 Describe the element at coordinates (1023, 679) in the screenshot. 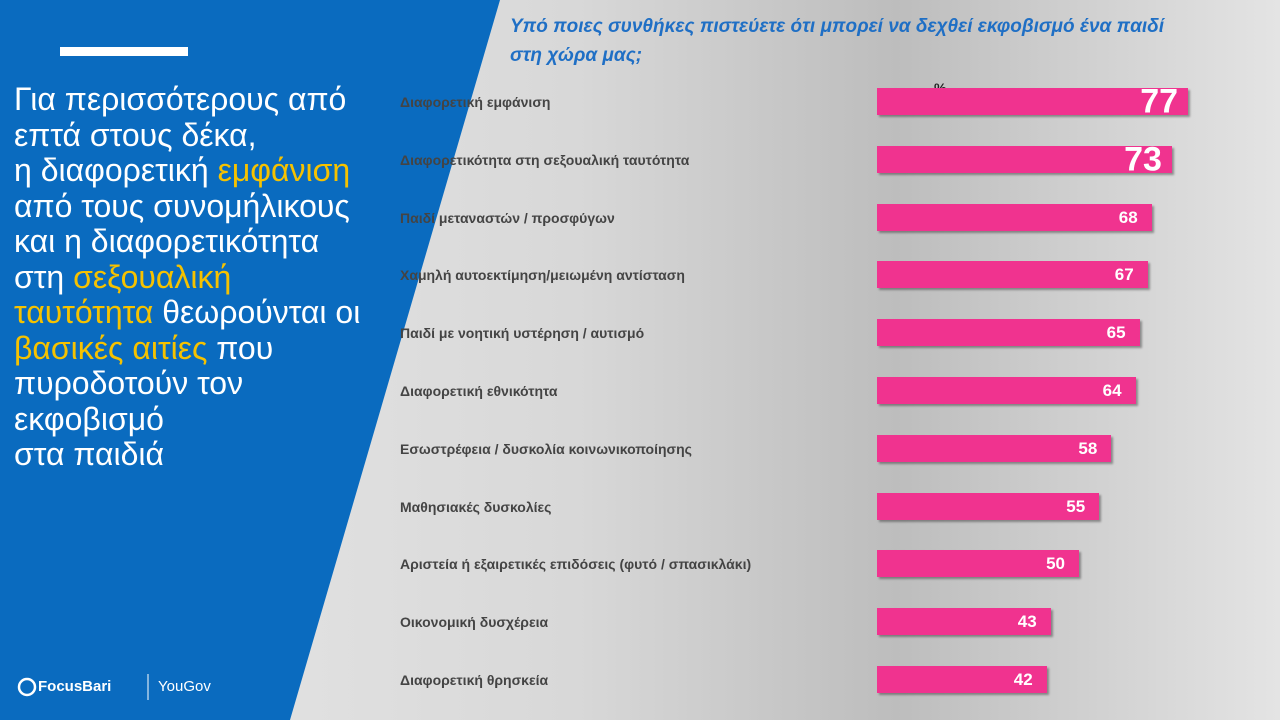

I see `value-label: 42` at that location.